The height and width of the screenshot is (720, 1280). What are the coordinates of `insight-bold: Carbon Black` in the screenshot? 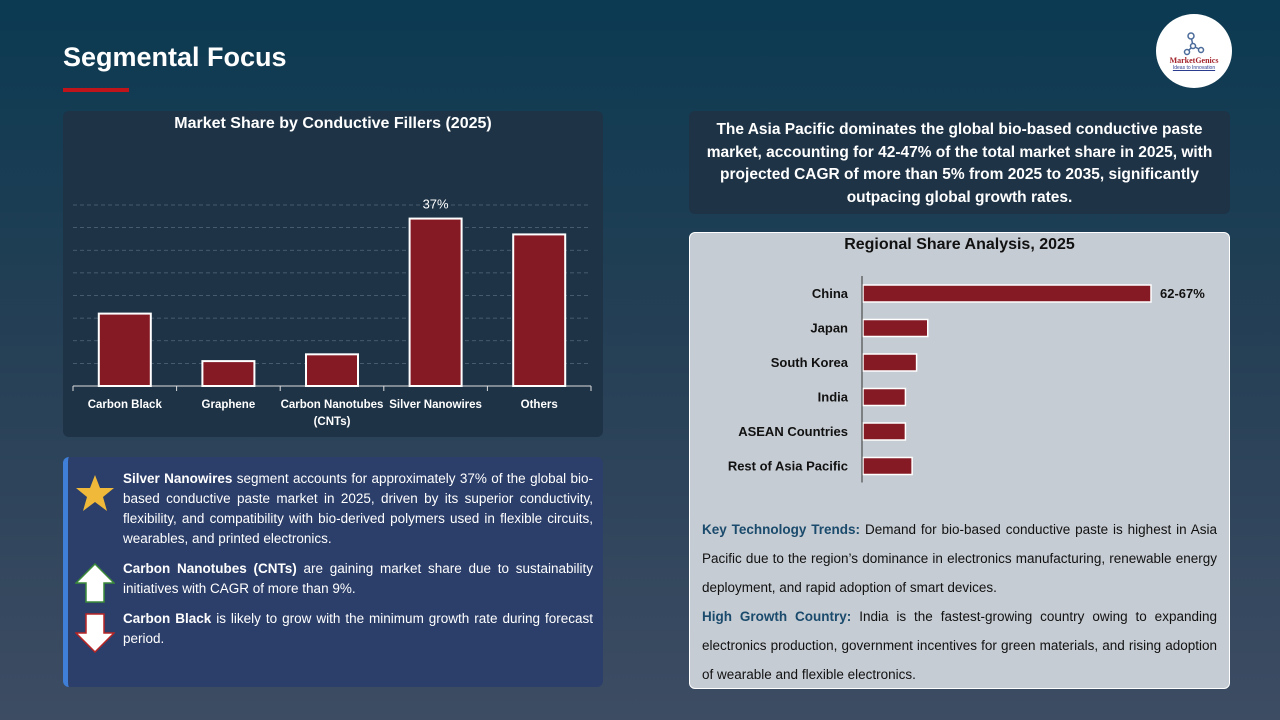 It's located at (167, 618).